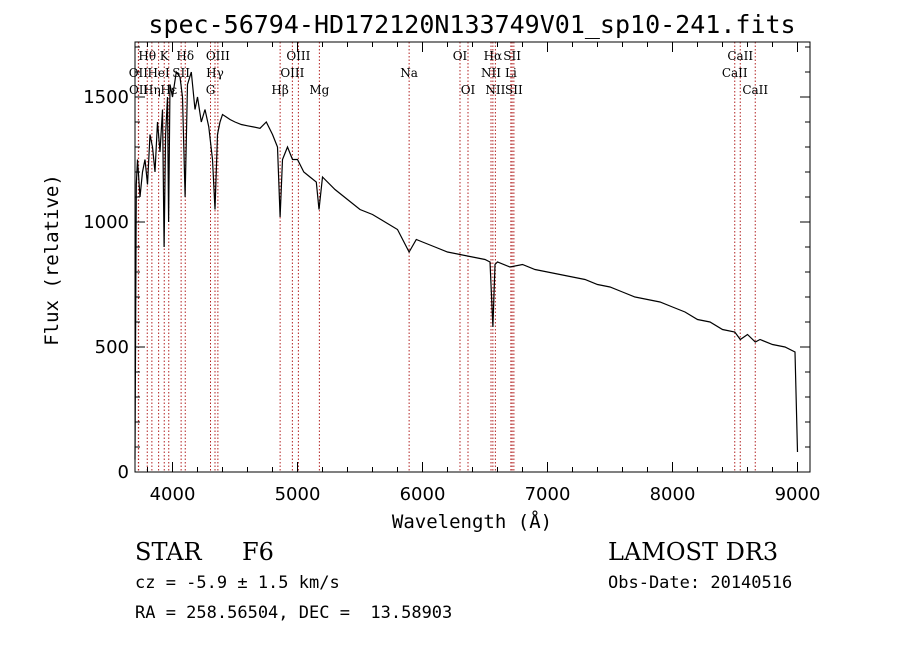 Image resolution: width=900 pixels, height=649 pixels. Describe the element at coordinates (106, 97) in the screenshot. I see `y-tick-label: 1500` at that location.